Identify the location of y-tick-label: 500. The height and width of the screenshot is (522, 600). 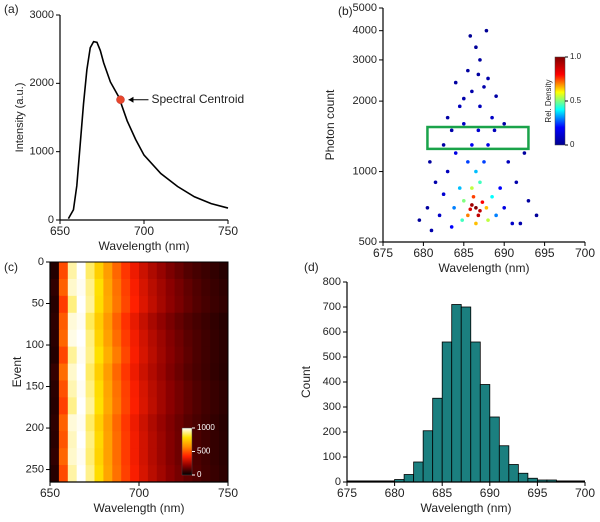
(368, 242).